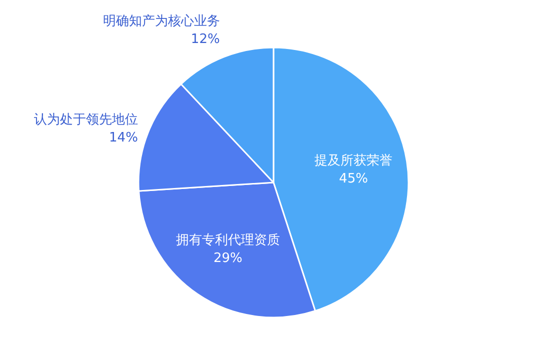  Describe the element at coordinates (353, 160) in the screenshot. I see `slice-label: 提及所获荣誉` at that location.